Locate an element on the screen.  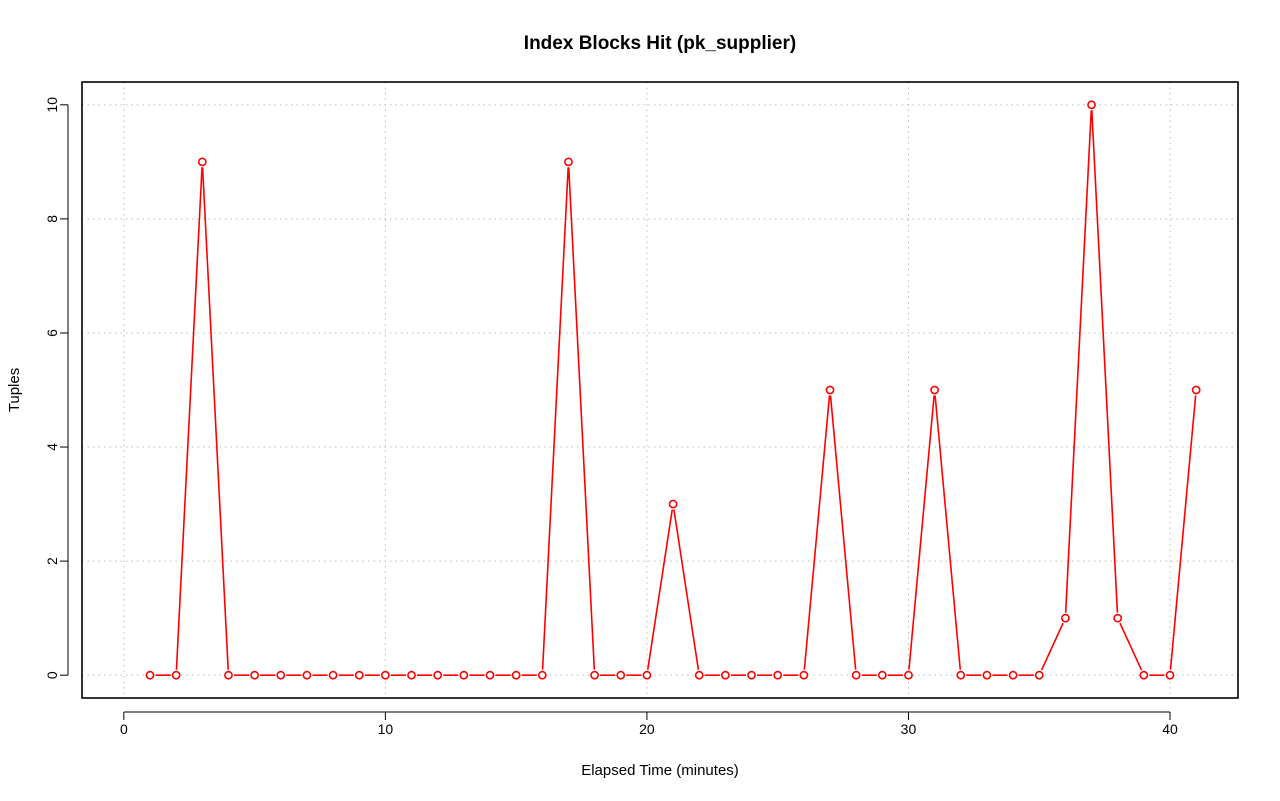
y-tick-label: 0 is located at coordinates (52, 675).